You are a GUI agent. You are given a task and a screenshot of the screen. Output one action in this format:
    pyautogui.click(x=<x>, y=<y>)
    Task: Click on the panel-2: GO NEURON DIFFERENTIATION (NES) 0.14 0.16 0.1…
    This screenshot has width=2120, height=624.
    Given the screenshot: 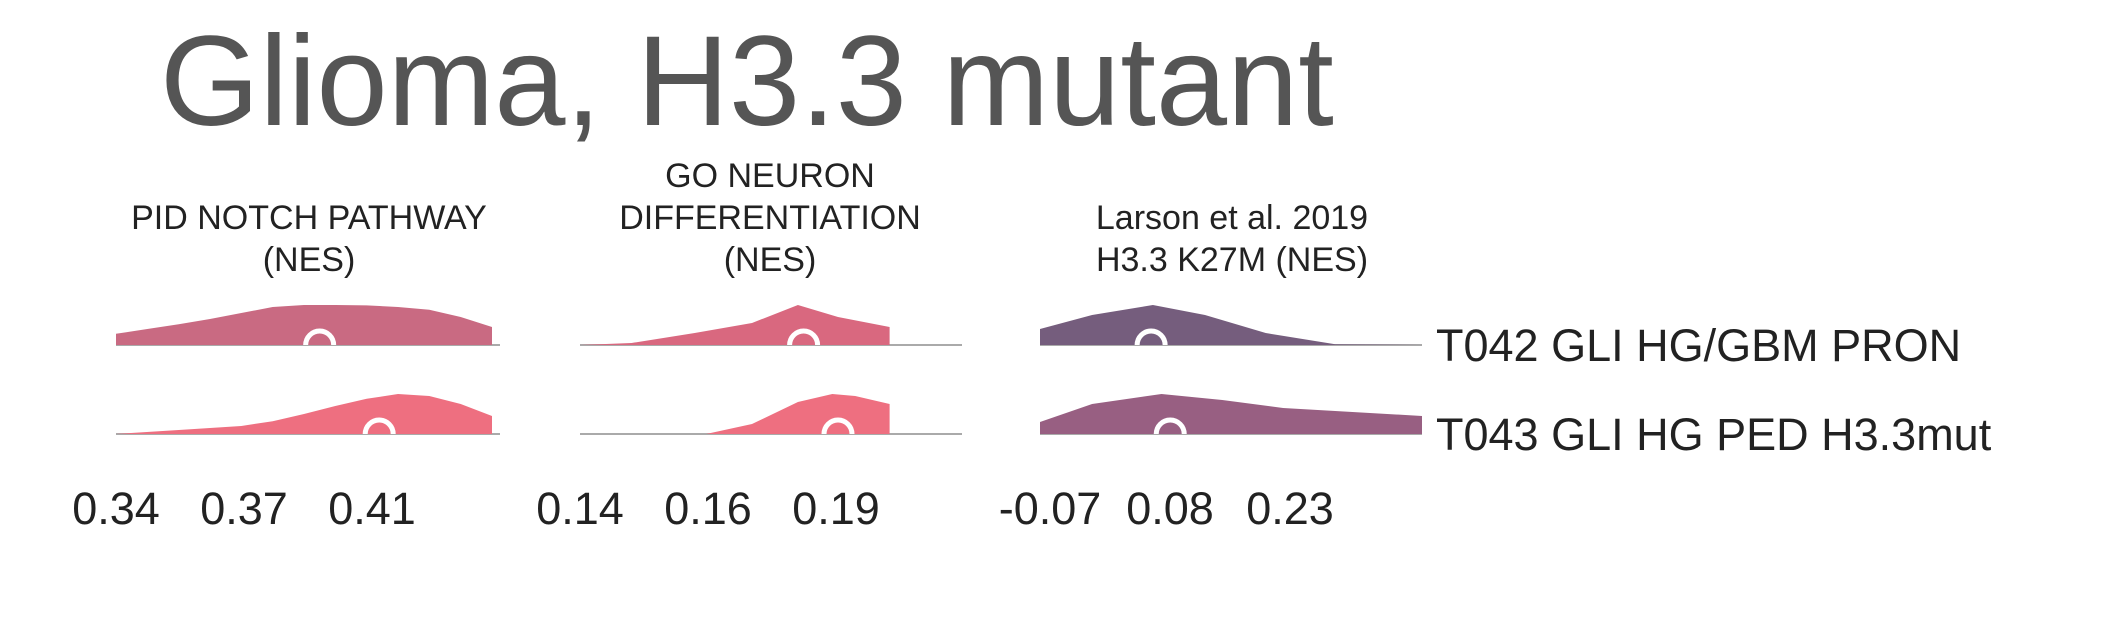 What is the action you would take?
    pyautogui.click(x=749, y=345)
    